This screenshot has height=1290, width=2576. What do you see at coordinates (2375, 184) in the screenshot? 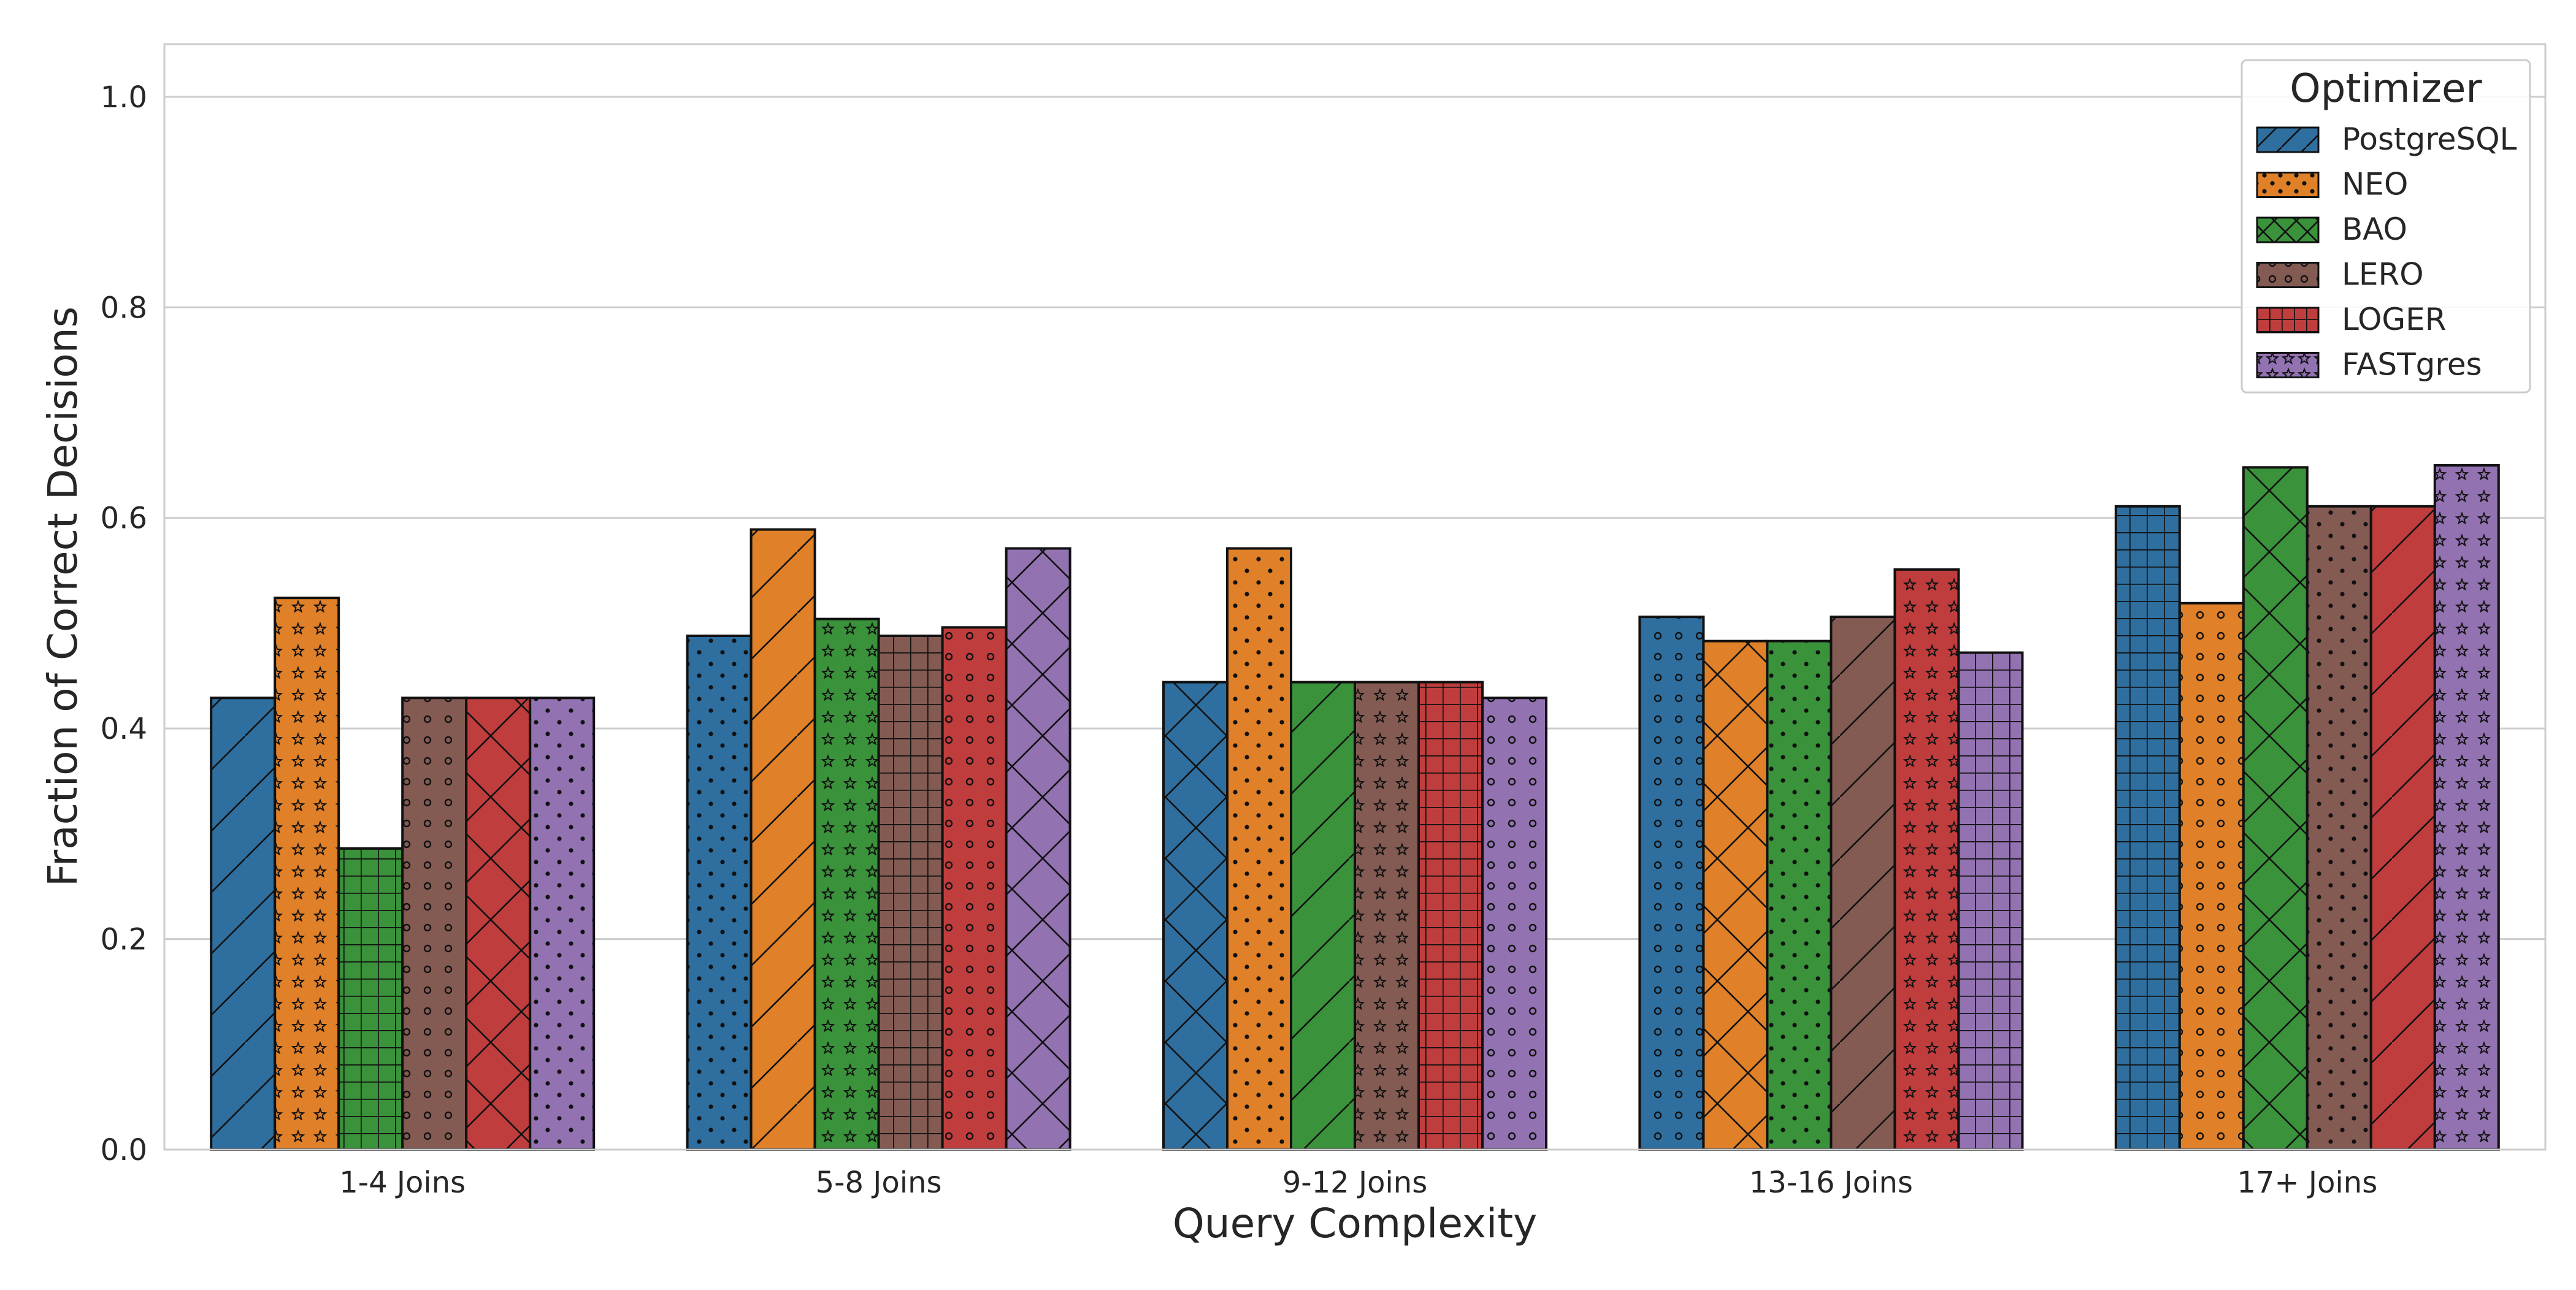
I see `legend-label-neo: NEO` at bounding box center [2375, 184].